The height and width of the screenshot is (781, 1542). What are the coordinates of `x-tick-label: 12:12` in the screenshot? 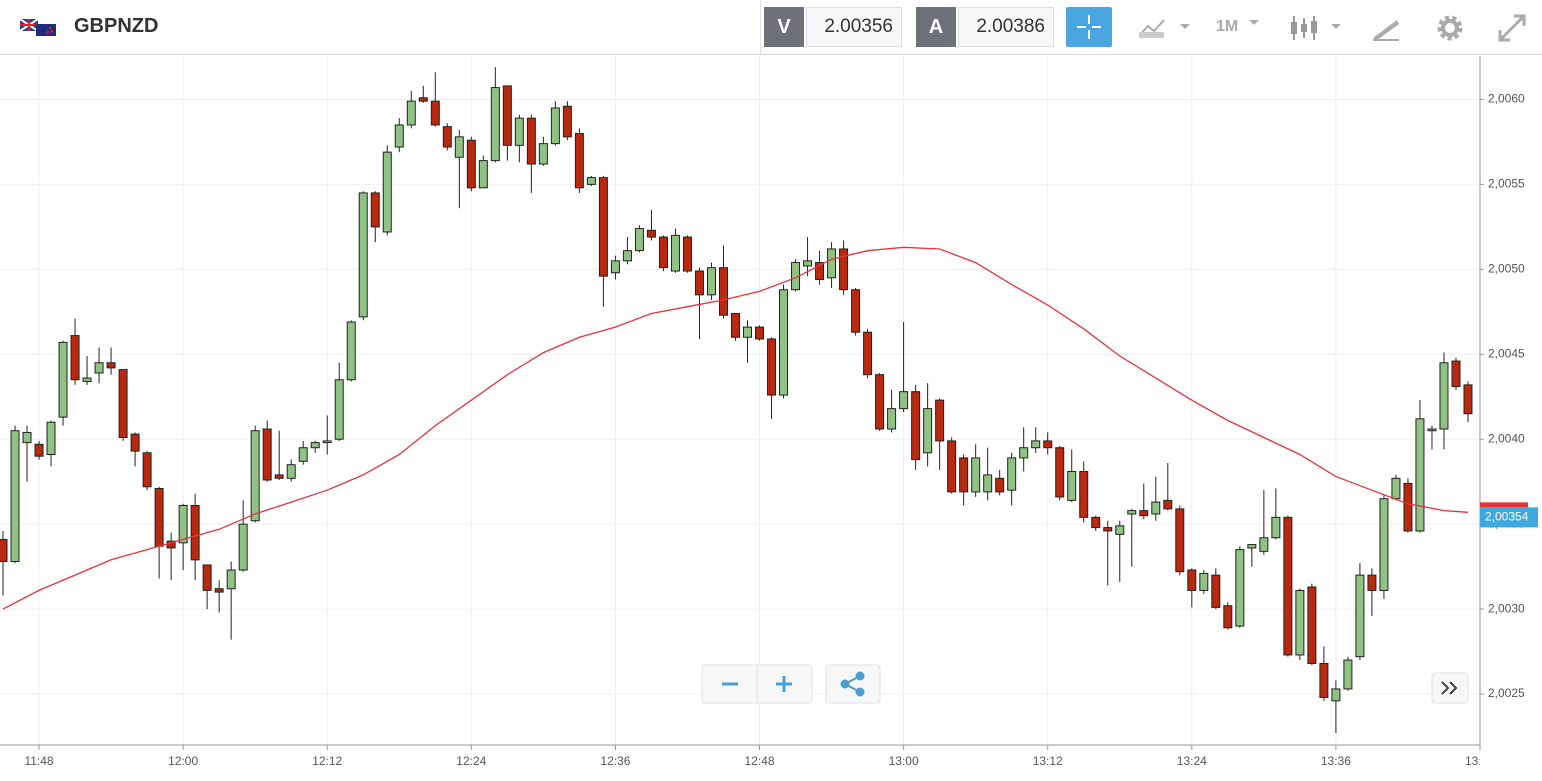 It's located at (327, 761).